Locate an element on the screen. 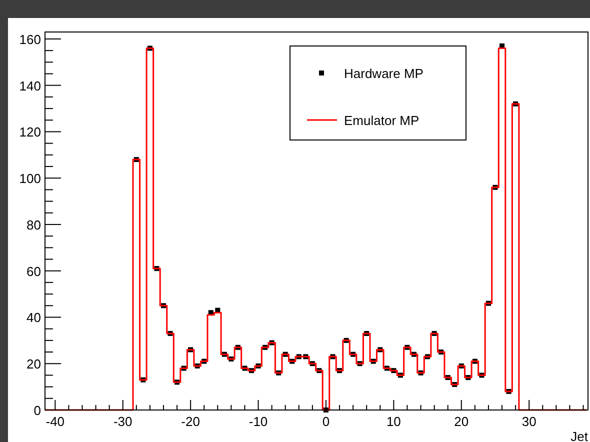 This screenshot has height=442, width=590. y-tick-label: 120 is located at coordinates (30, 132).